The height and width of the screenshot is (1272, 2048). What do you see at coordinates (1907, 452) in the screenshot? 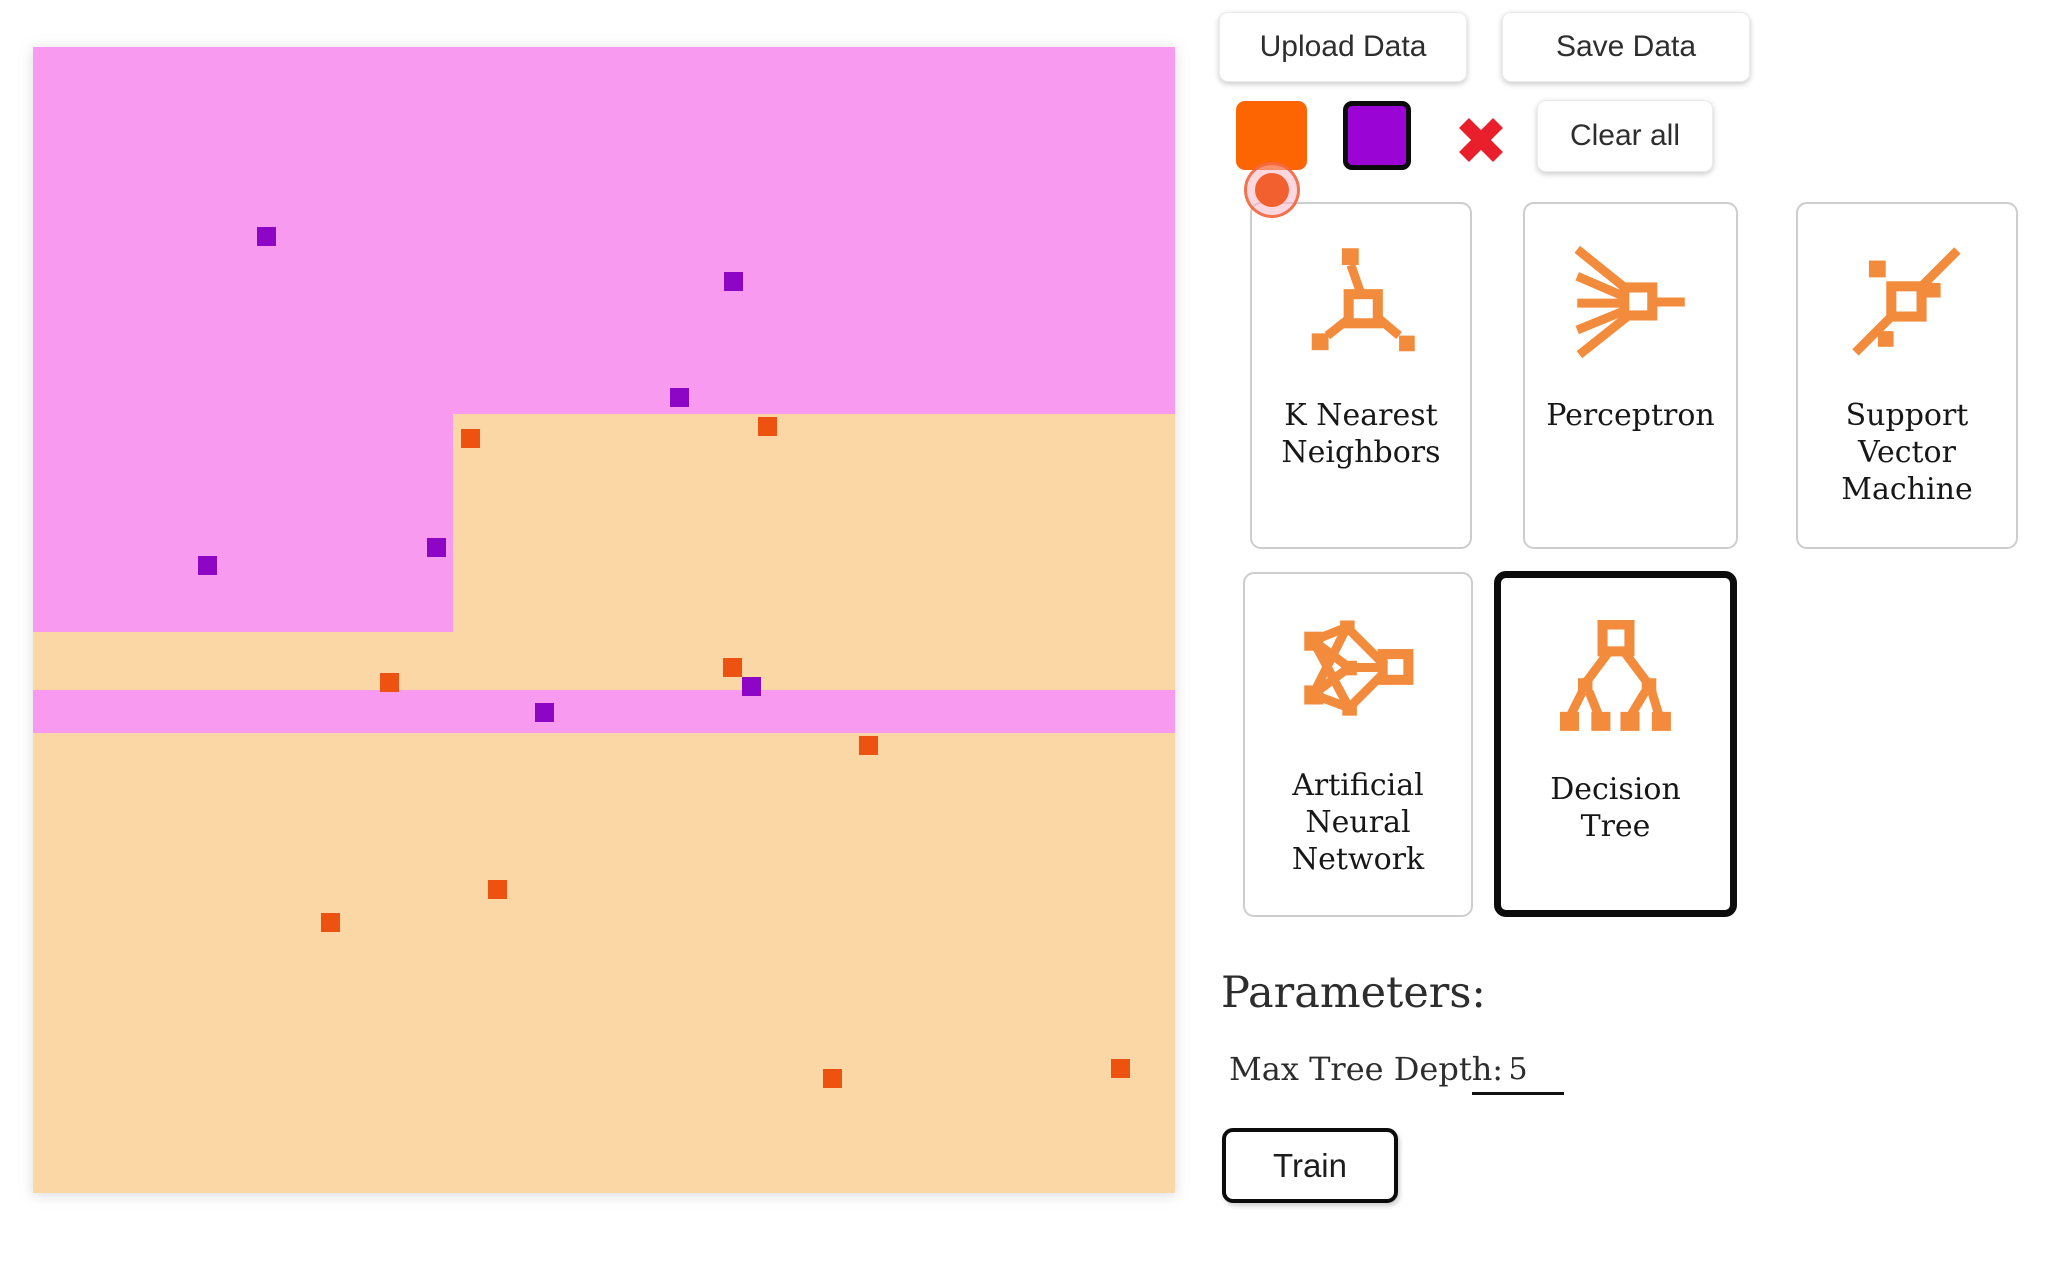
I see `algorithm-label: Support Vector Machine` at bounding box center [1907, 452].